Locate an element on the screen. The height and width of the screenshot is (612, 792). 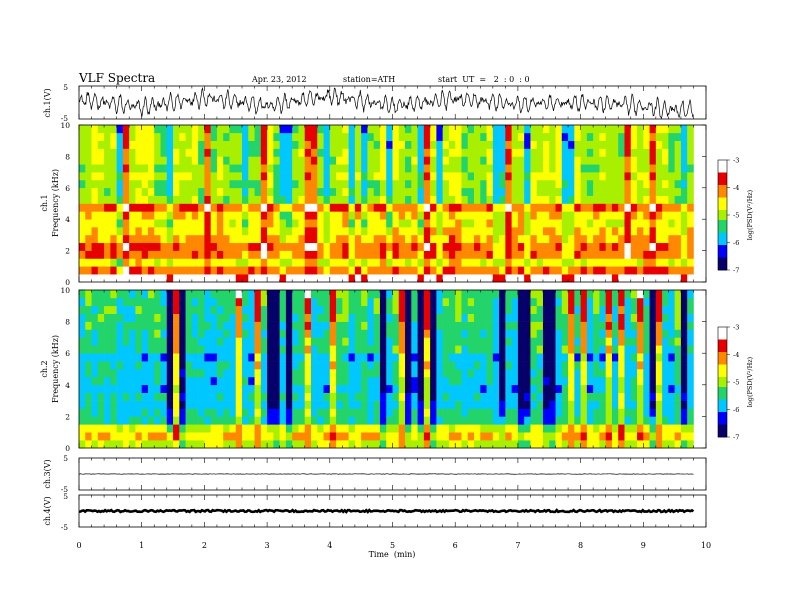
ch2-colorbar-label: log(PSD(V²/Hz) is located at coordinates (750, 381).